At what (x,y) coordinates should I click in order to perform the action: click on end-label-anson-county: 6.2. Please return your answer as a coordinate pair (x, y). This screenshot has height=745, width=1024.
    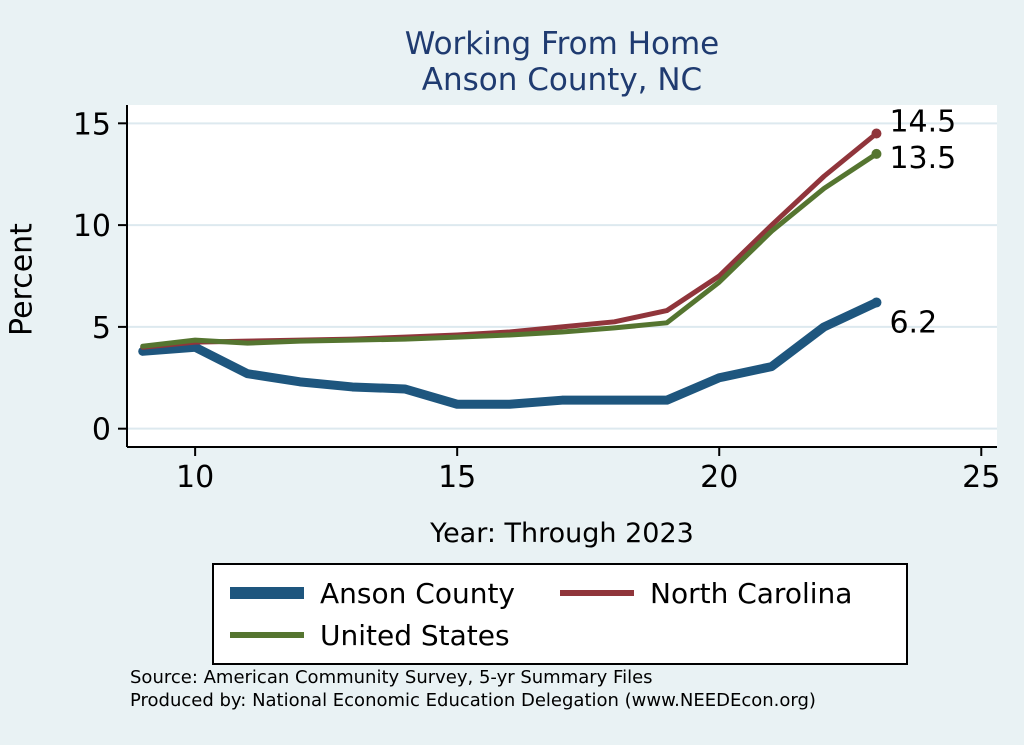
    Looking at the image, I should click on (913, 322).